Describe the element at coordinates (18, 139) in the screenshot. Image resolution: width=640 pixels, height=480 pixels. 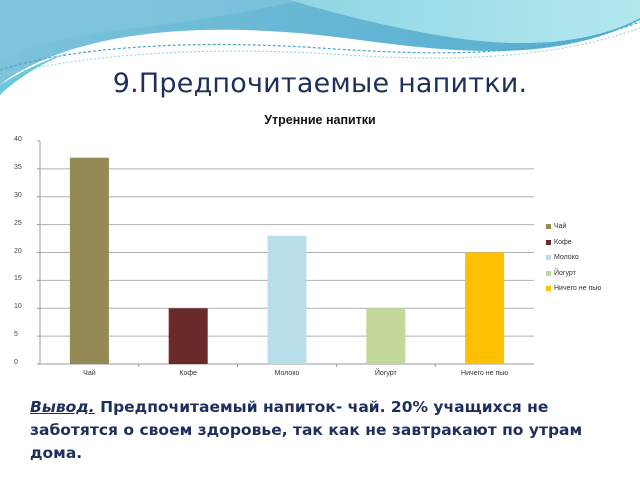
I see `y-tick-label: 40` at that location.